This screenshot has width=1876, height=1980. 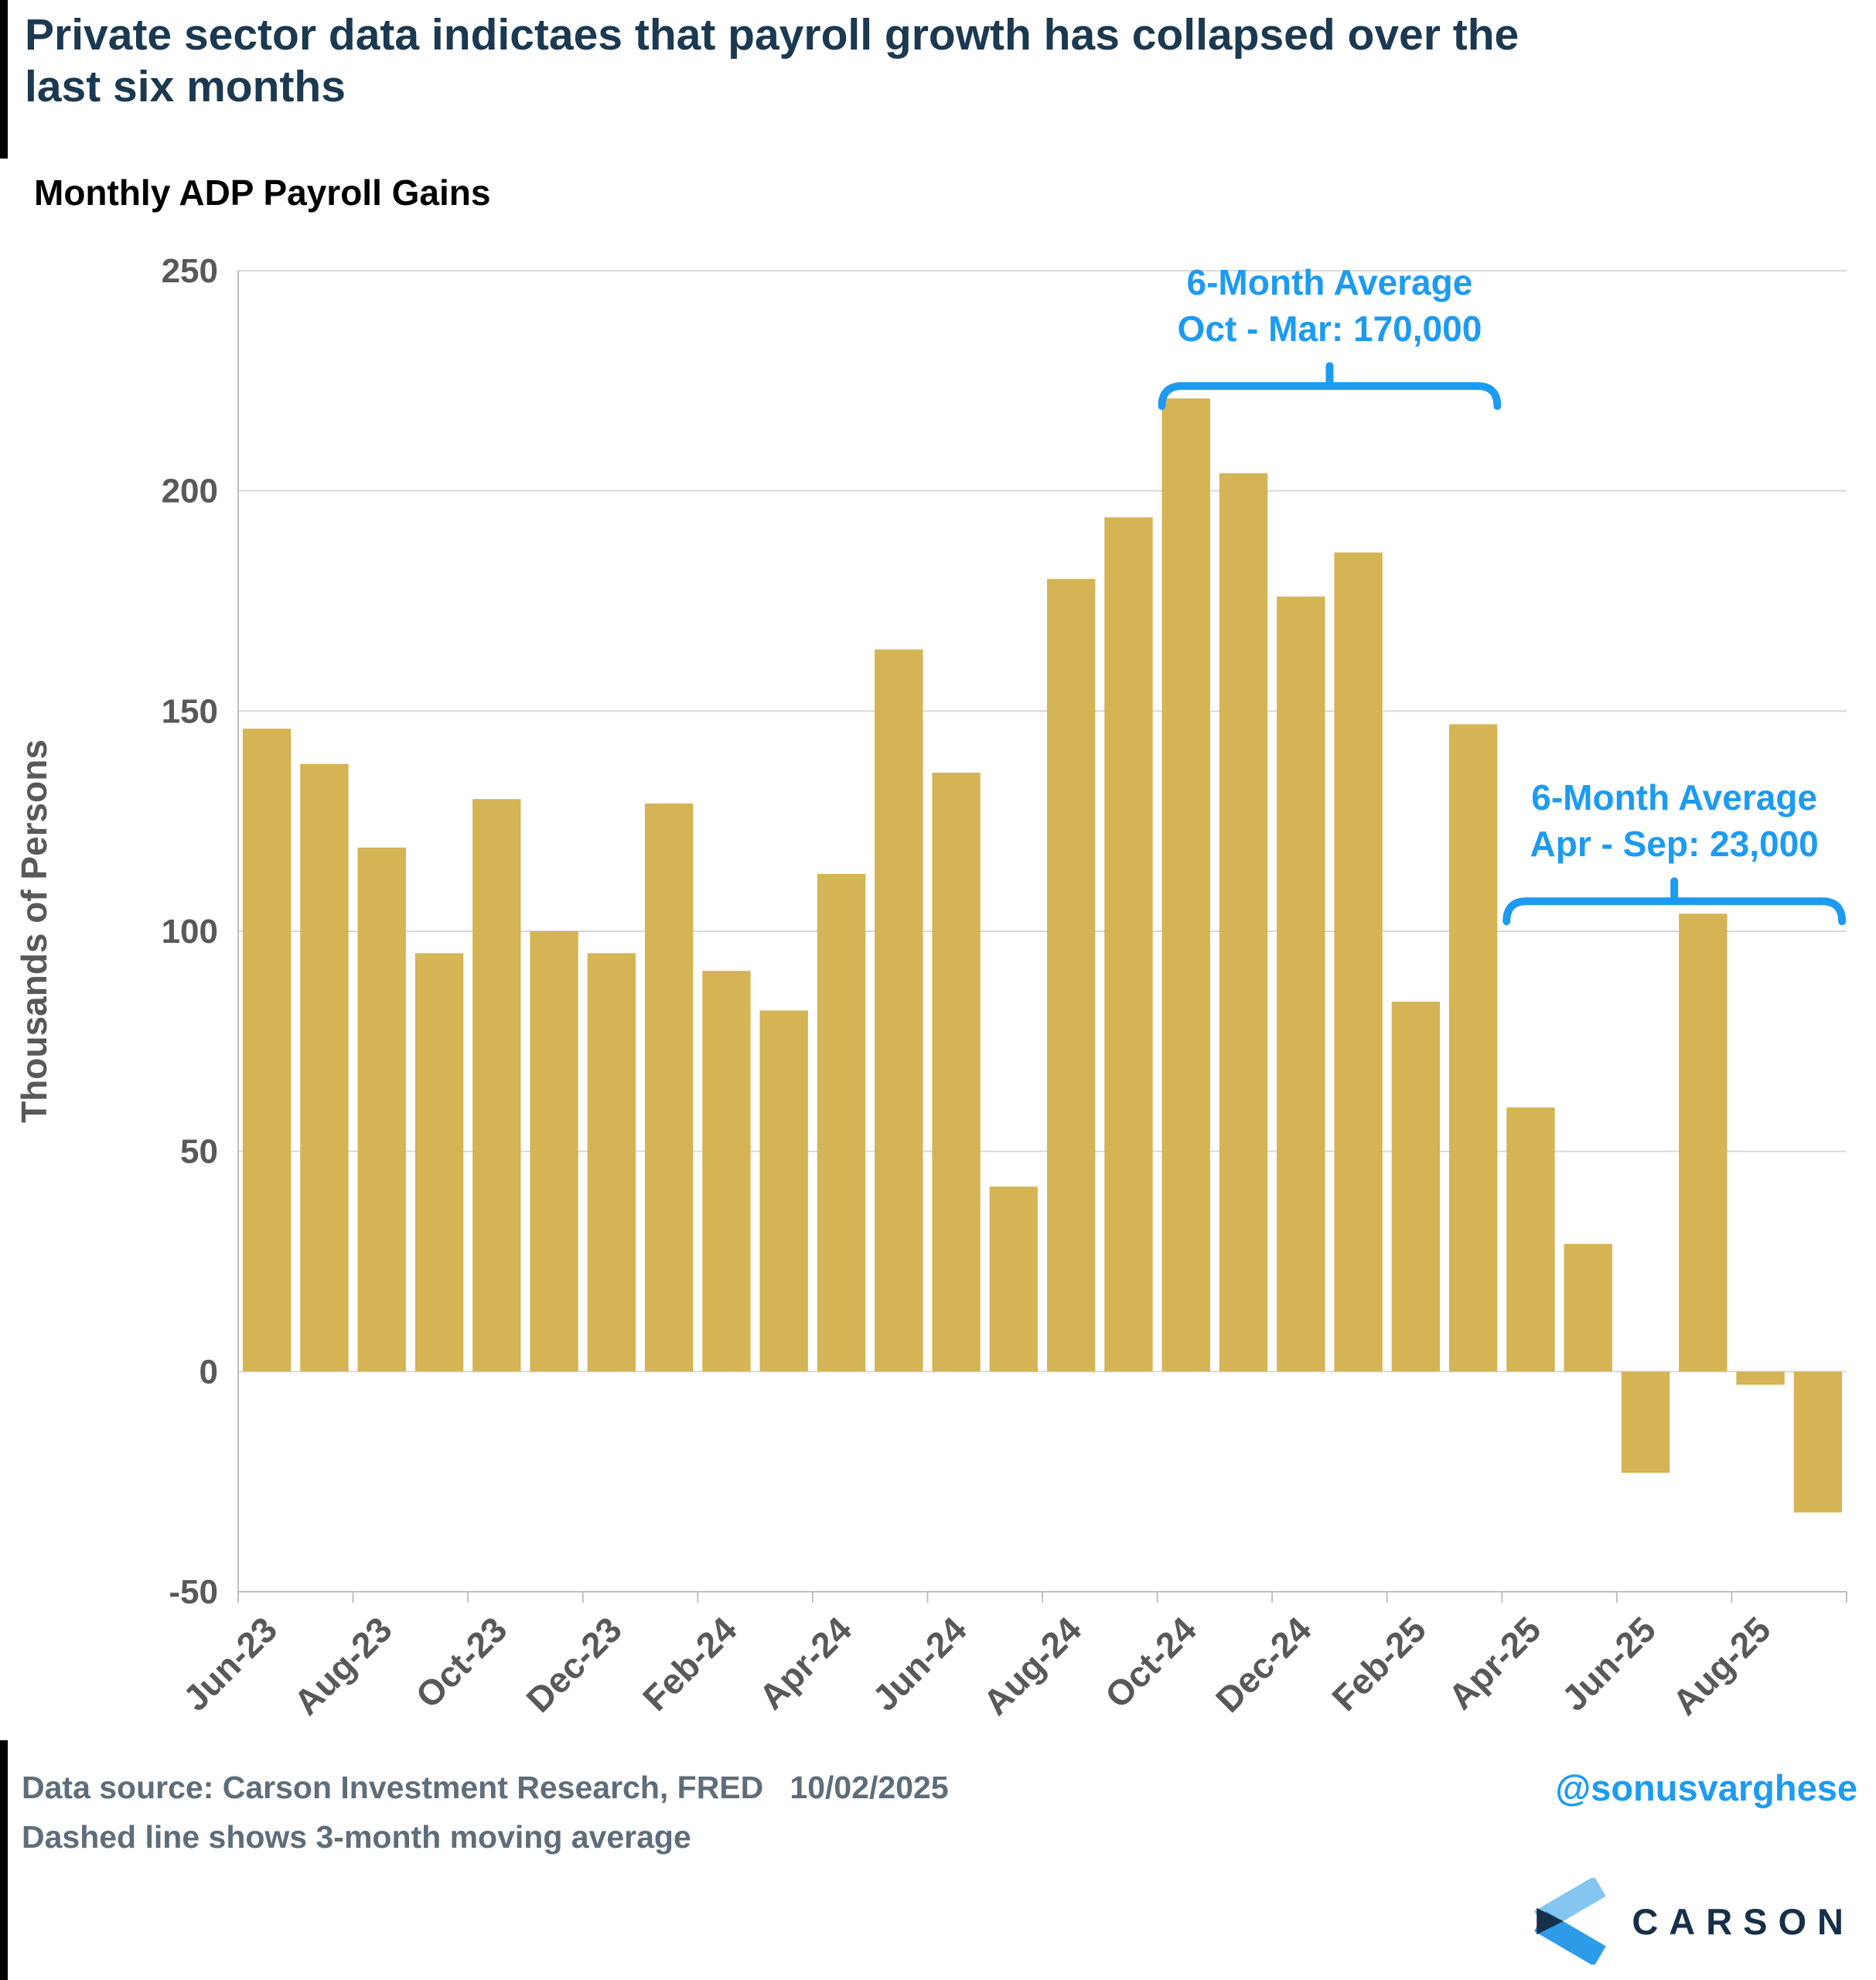 What do you see at coordinates (1706, 1788) in the screenshot?
I see `author-handle-link: @sonusvarghese` at bounding box center [1706, 1788].